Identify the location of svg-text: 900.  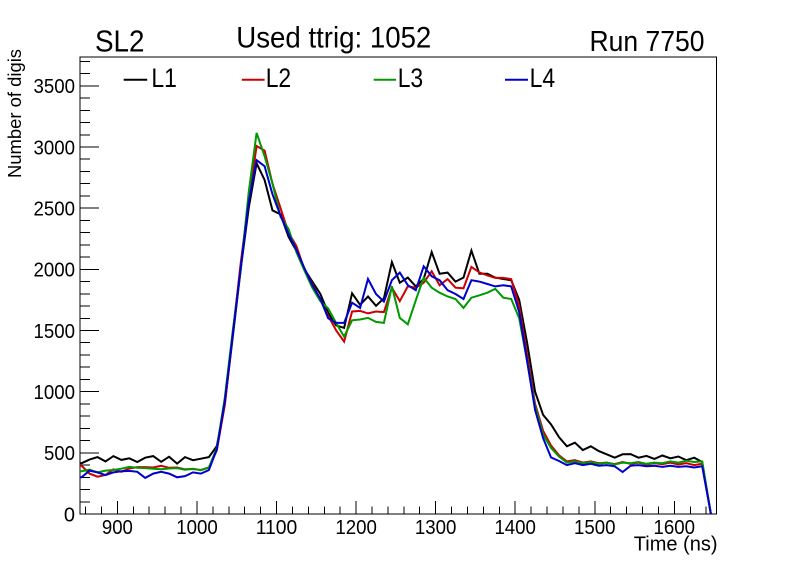
(117, 528).